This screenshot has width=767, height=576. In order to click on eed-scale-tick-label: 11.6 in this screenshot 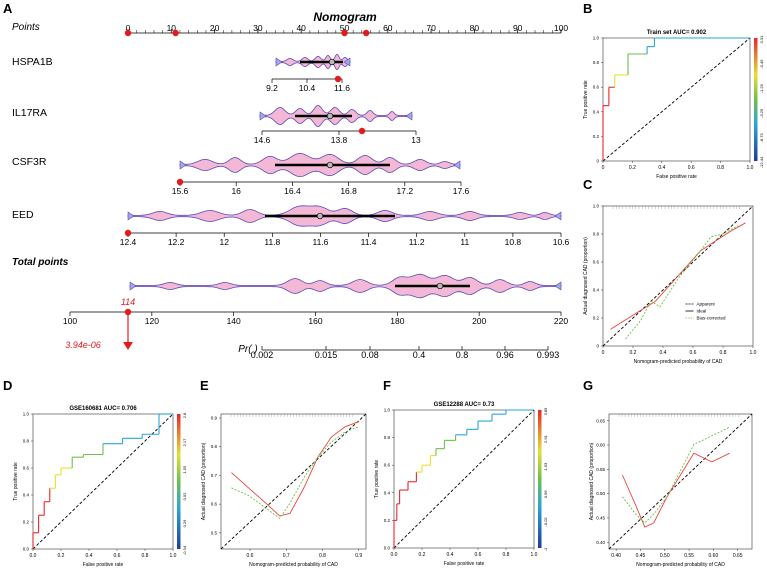, I will do `click(320, 242)`.